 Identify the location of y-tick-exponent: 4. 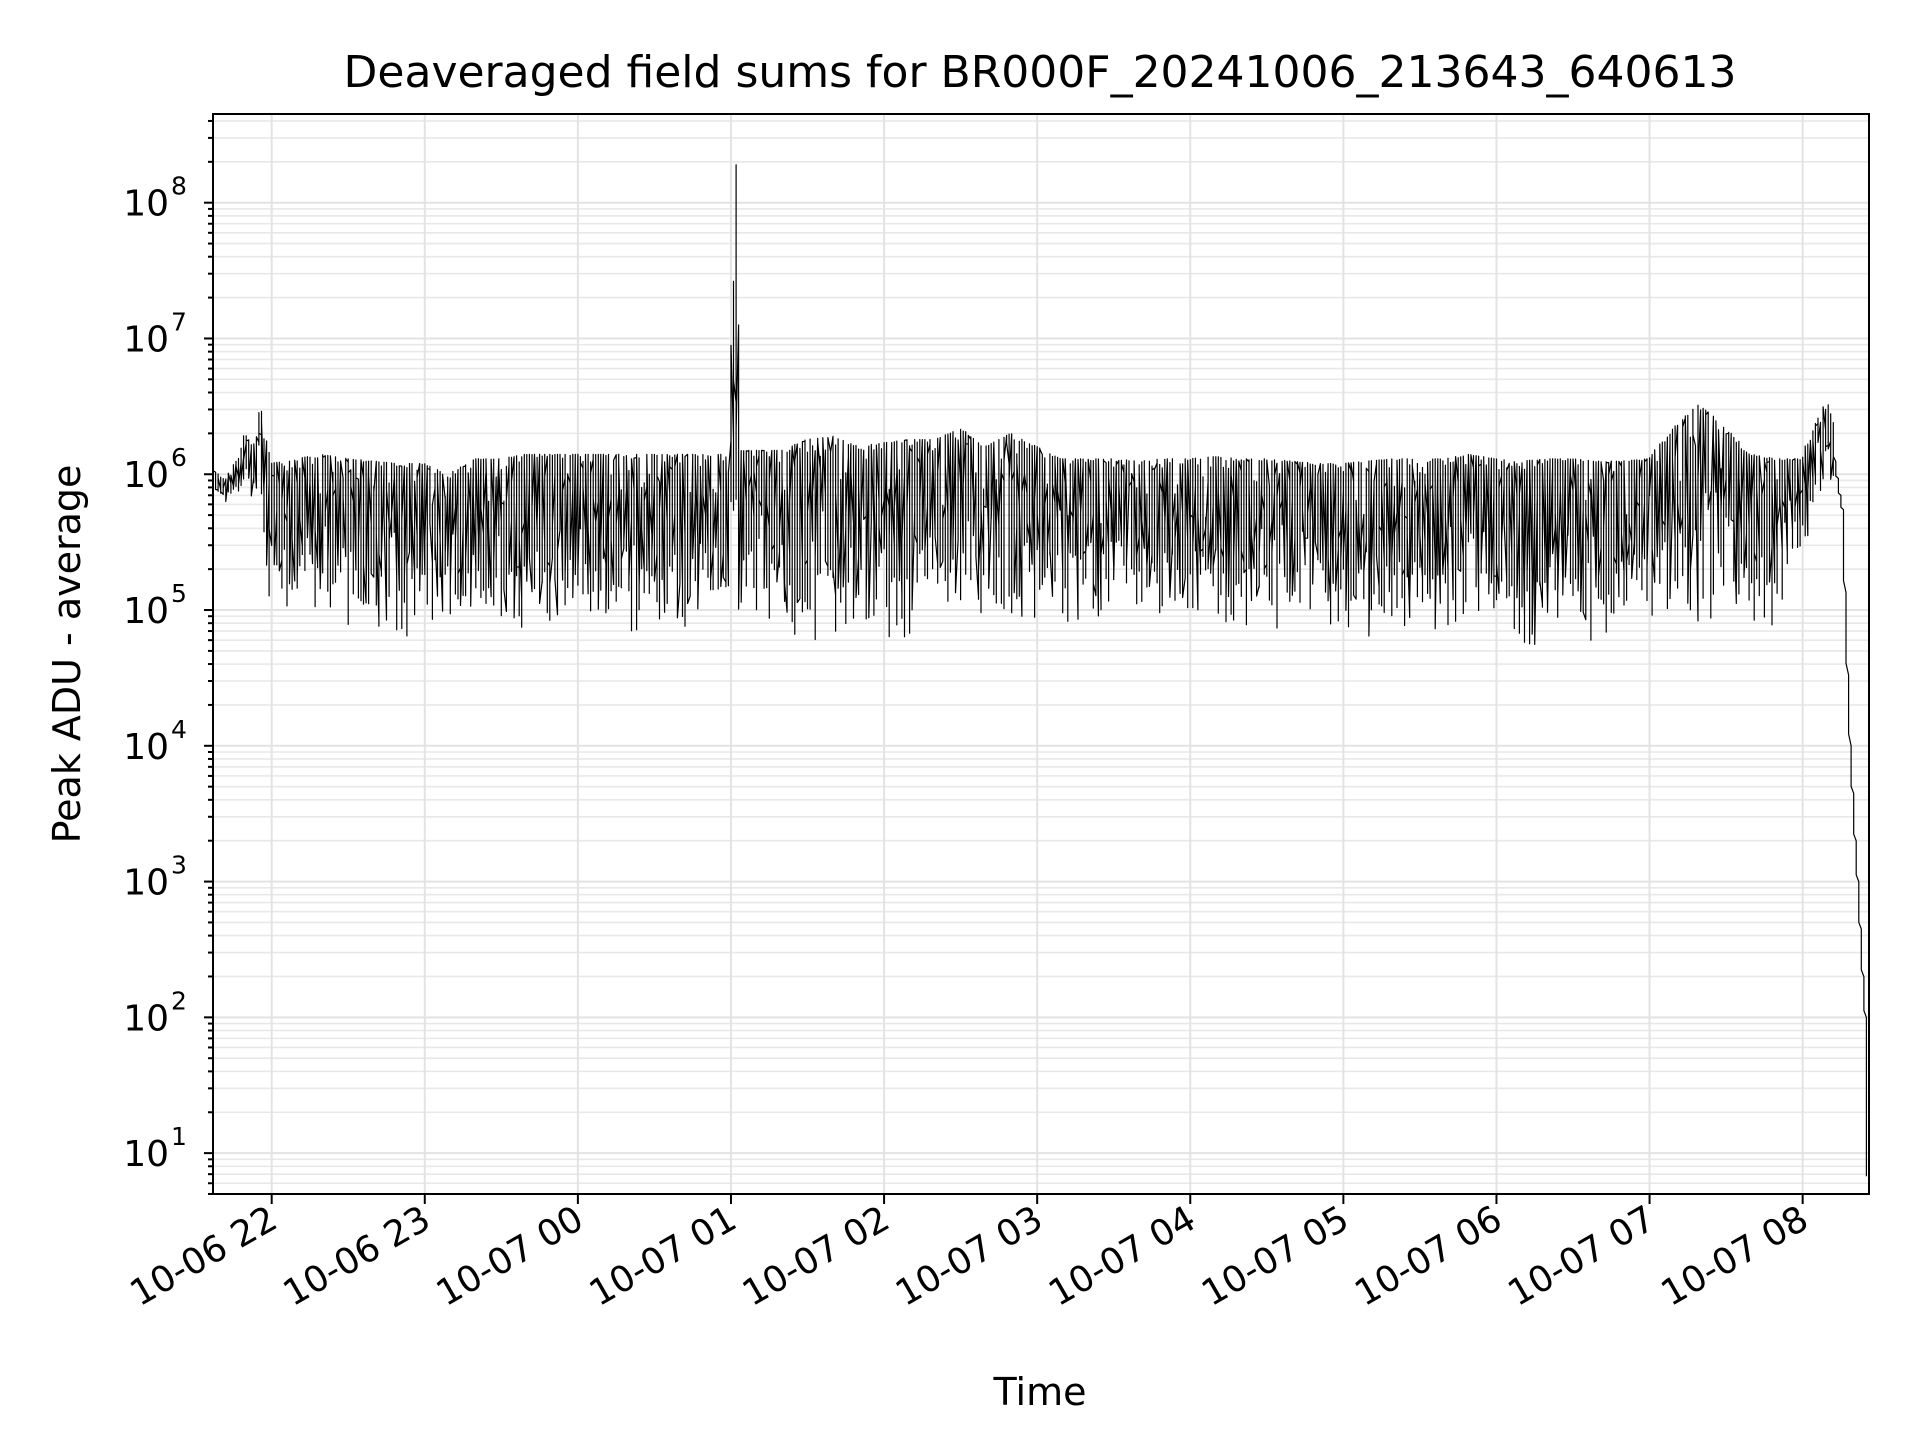
(179, 729).